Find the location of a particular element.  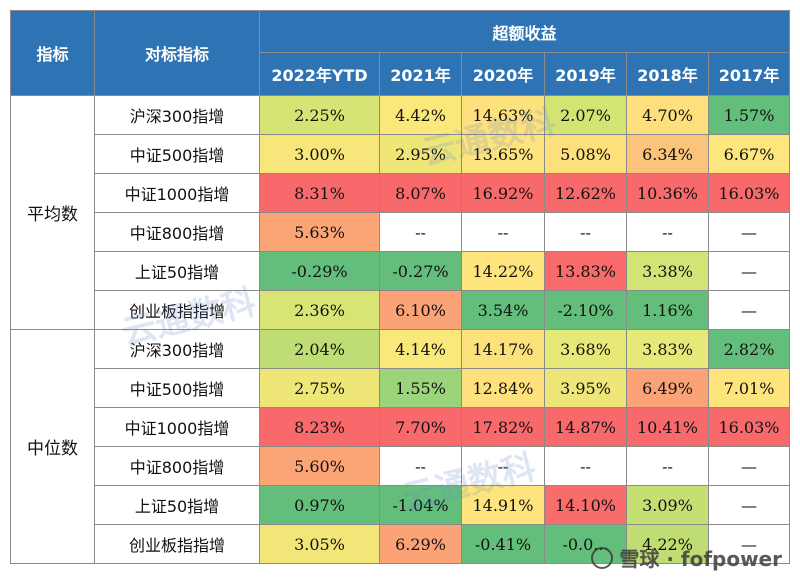

value-cell: 2.07% is located at coordinates (585, 115).